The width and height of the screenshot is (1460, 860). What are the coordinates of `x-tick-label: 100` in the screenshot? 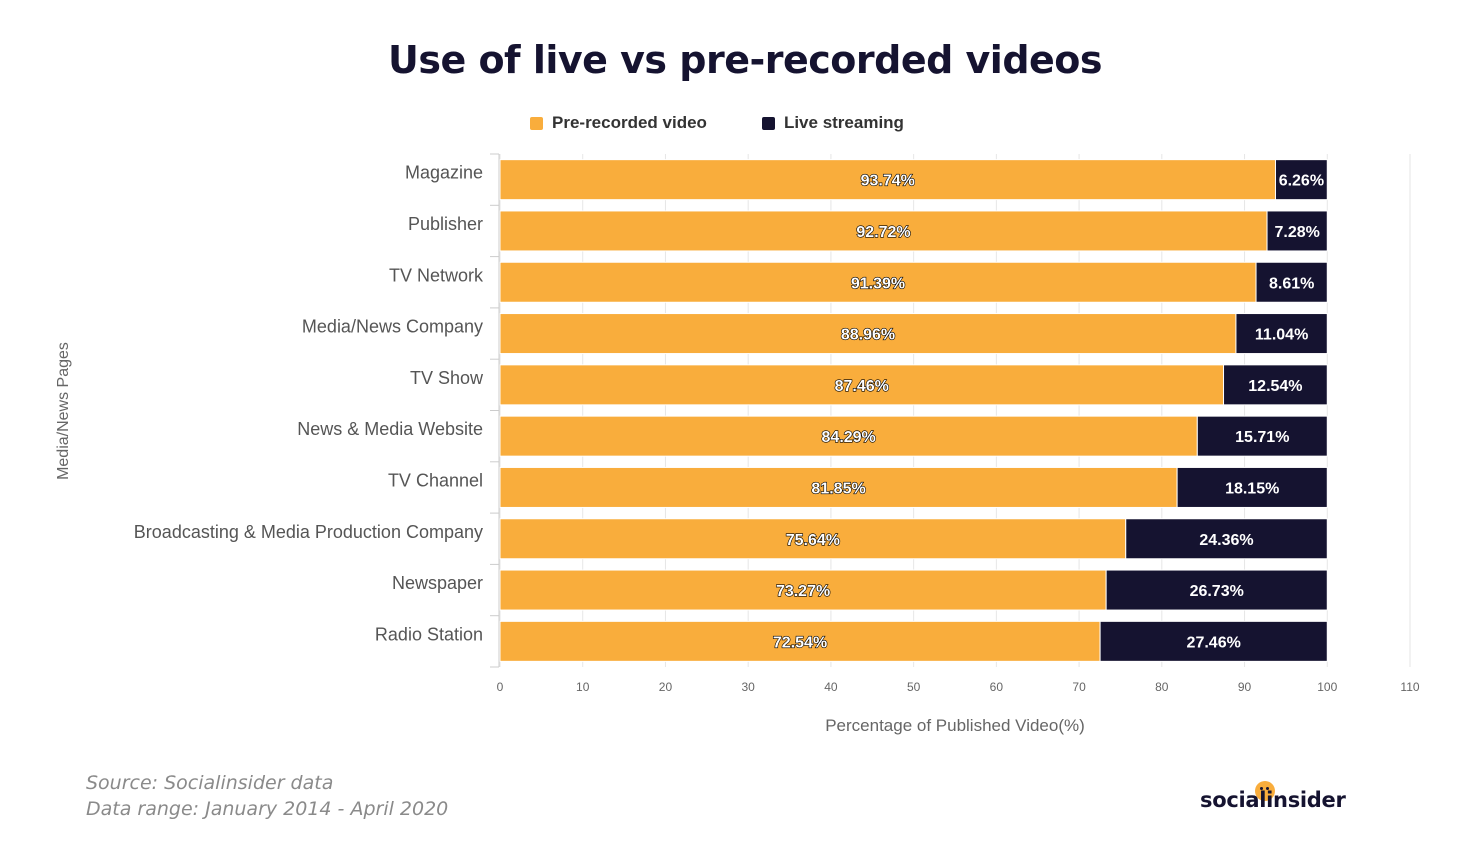 It's located at (1327, 687).